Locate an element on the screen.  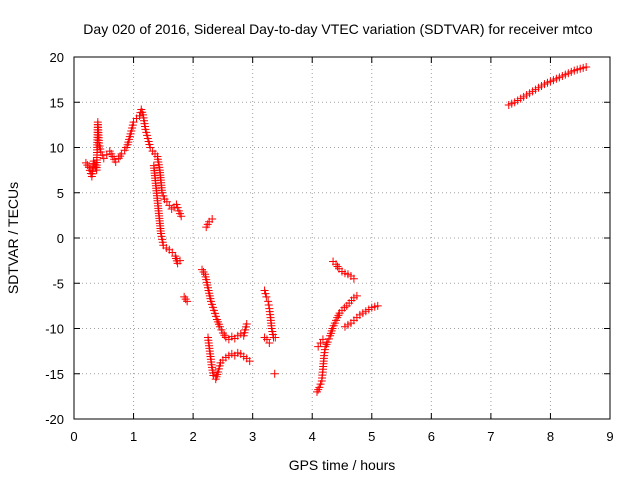
y-tick-label: -10 is located at coordinates (54, 329).